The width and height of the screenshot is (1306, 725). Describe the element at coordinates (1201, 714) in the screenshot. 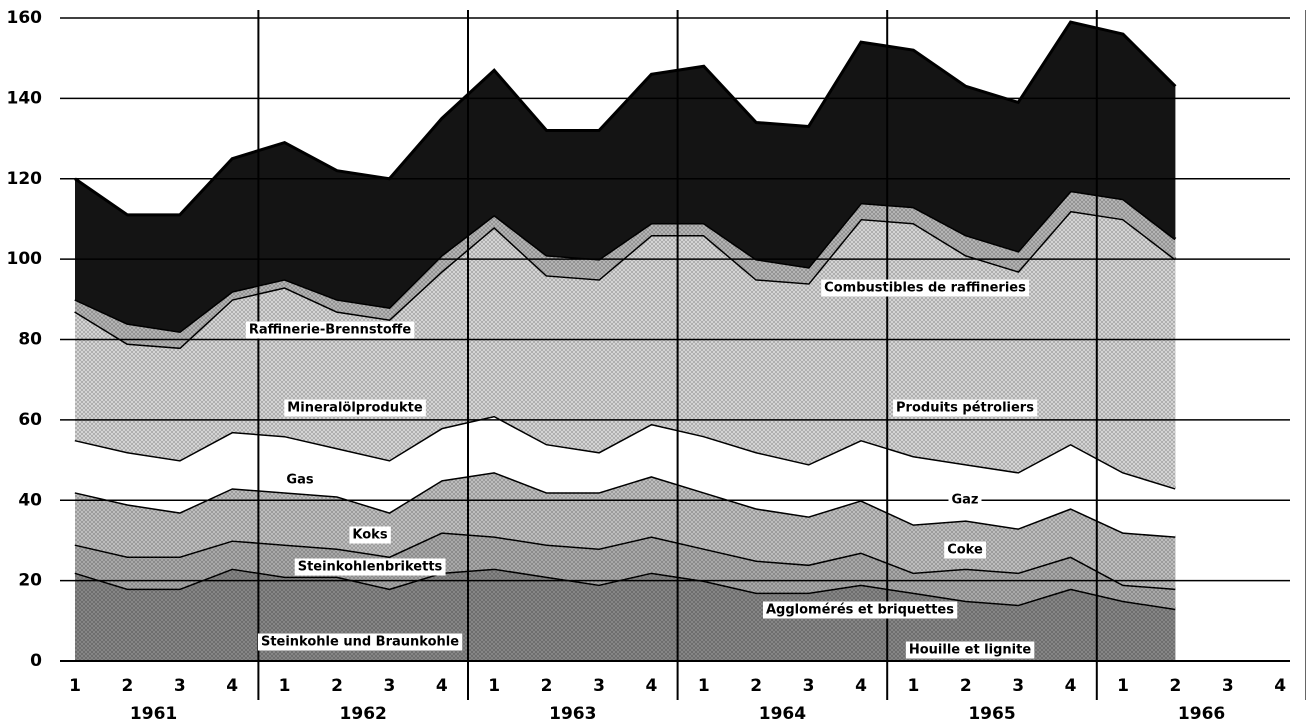

I see `year-label: 1966` at that location.